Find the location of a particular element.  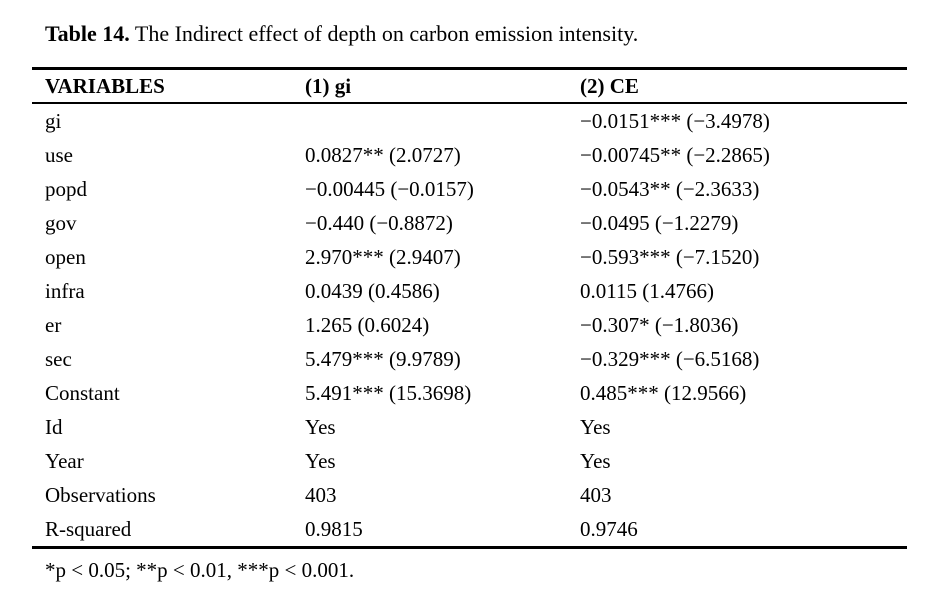

value-cell-ce: −0.0543** (−2.3633) is located at coordinates (670, 188).